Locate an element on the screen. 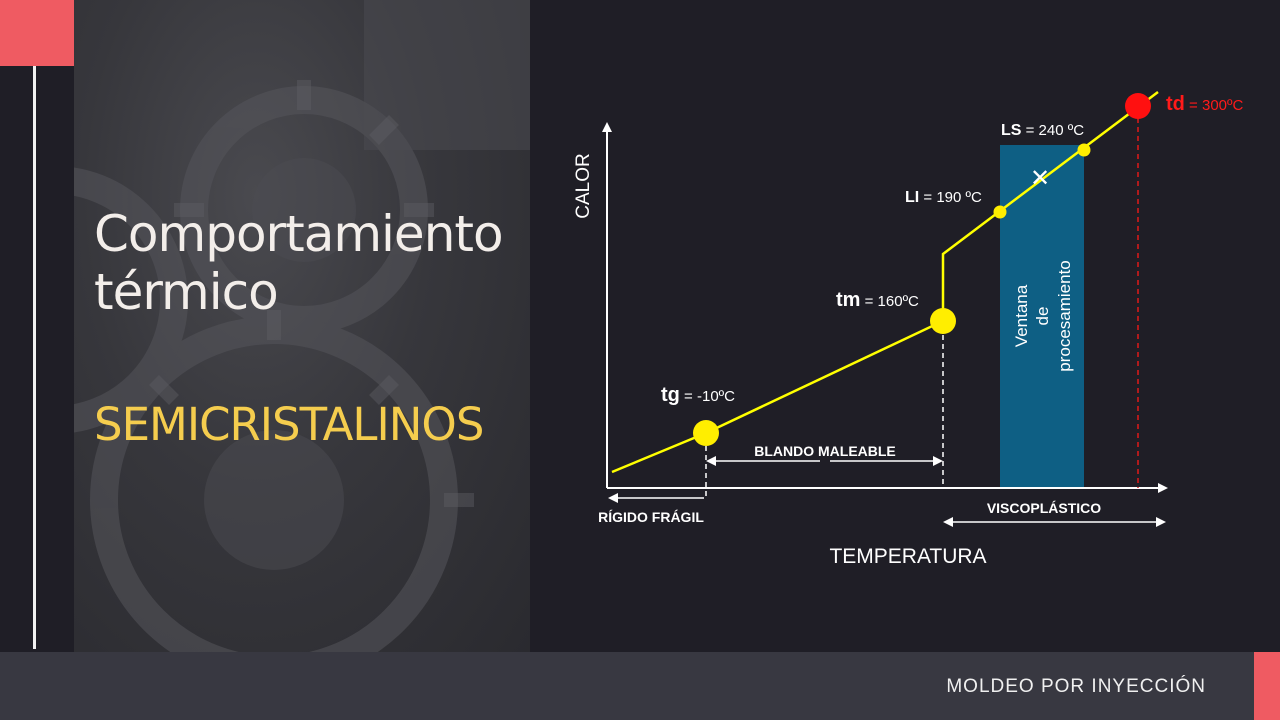  x-axis-label: TEMPERATURA is located at coordinates (907, 556).